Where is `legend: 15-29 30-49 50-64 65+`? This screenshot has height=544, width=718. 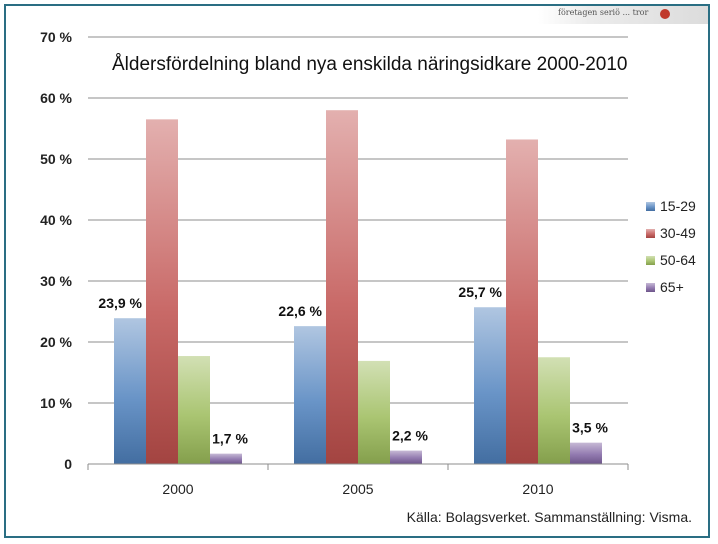 legend: 15-29 30-49 50-64 65+ is located at coordinates (671, 246).